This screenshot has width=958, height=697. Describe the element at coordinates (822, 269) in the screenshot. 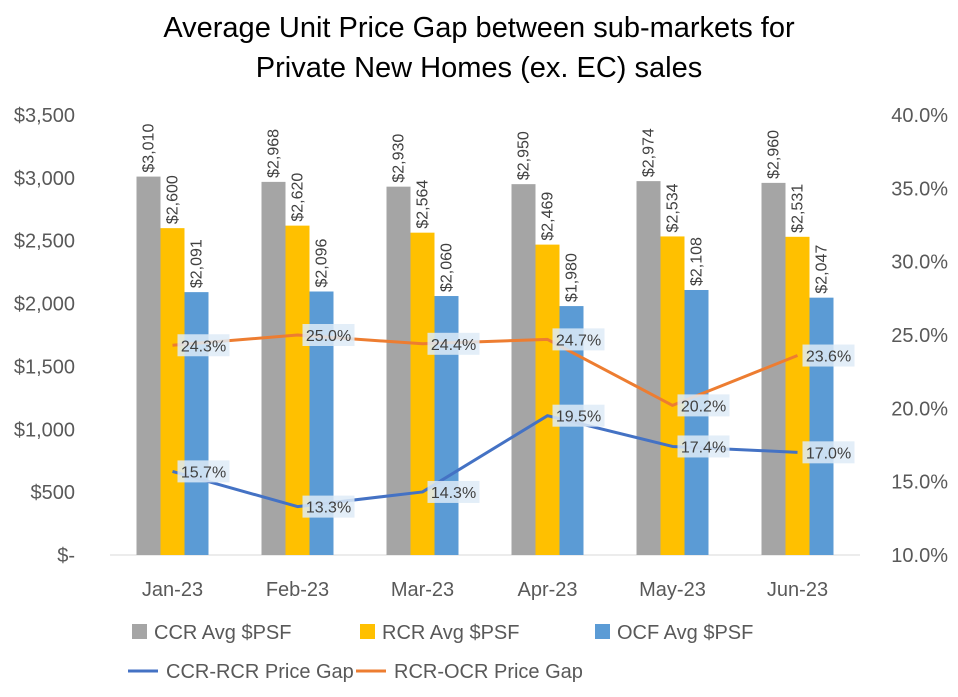

I see `bar-value-label: $2,047` at that location.